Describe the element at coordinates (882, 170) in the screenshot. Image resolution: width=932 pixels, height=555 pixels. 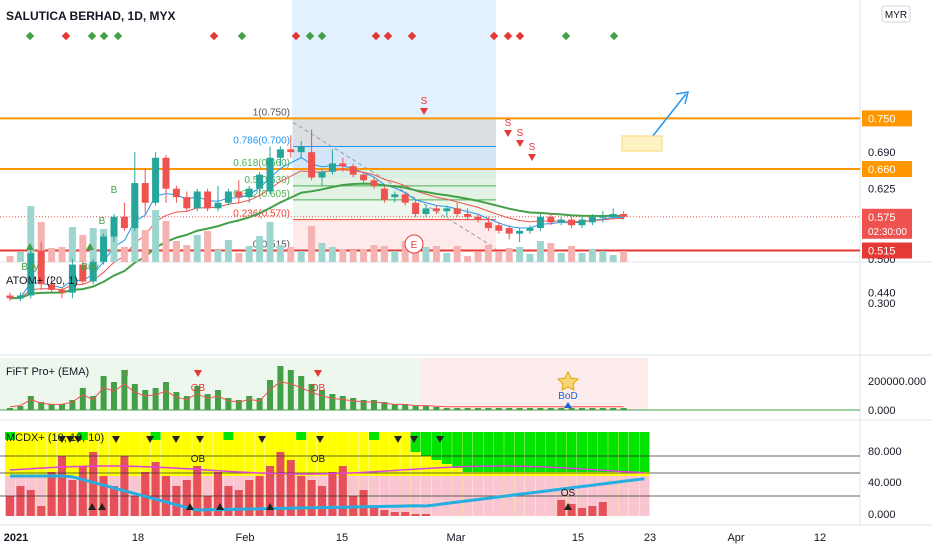
I see `price-badge-label: 0.660` at that location.